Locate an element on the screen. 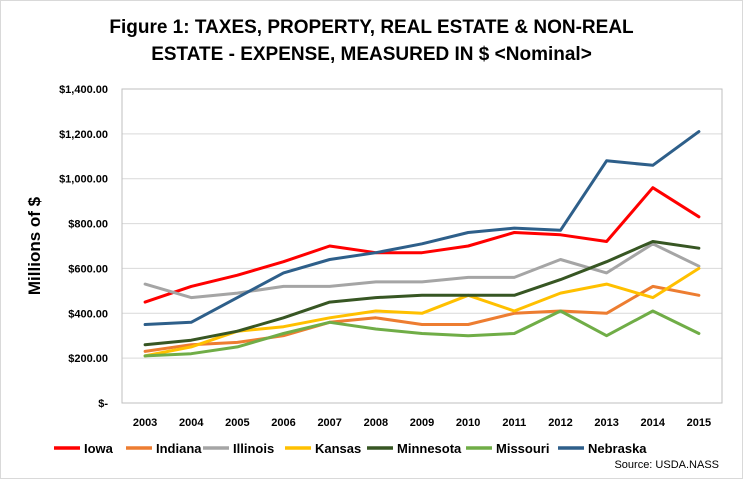 The height and width of the screenshot is (479, 743). y-tick-label: $200.00 is located at coordinates (88, 359).